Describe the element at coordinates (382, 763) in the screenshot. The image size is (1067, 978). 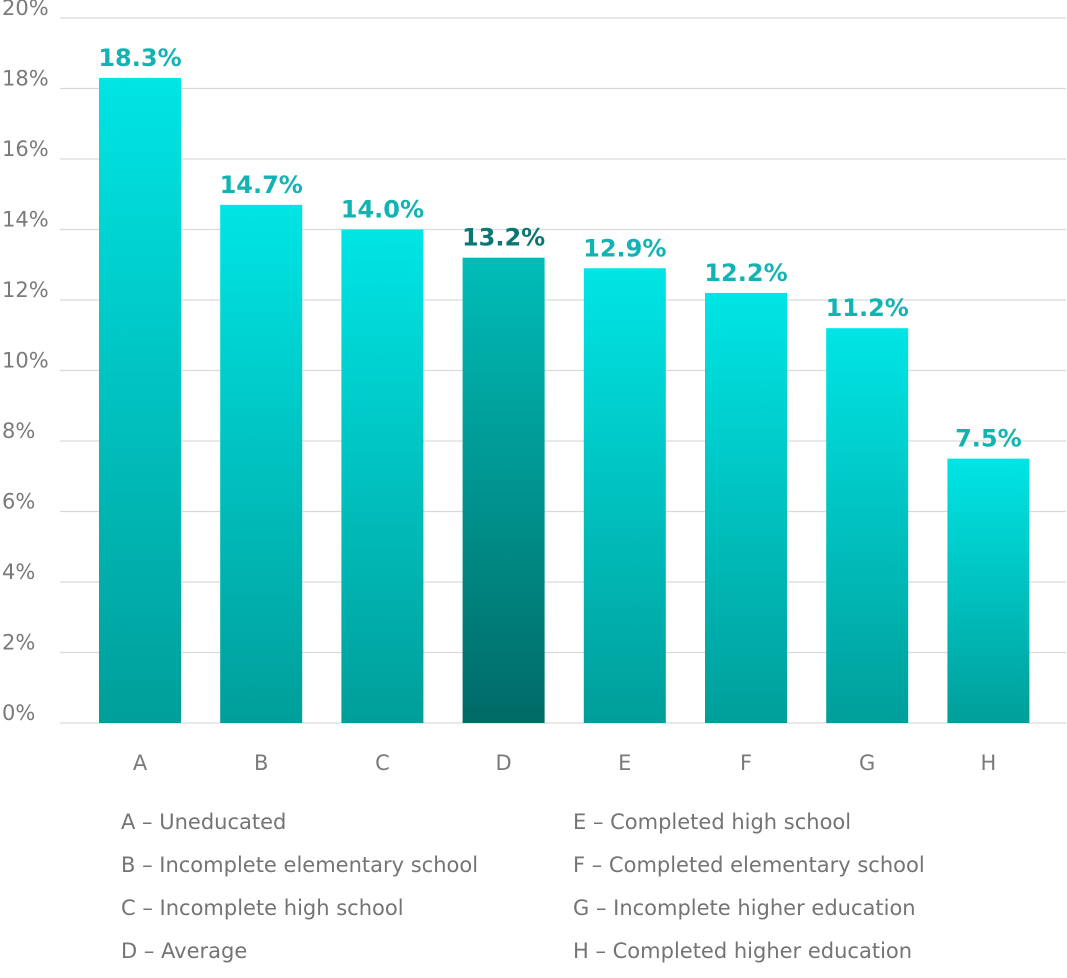
I see `x-tick-label-c: C` at that location.